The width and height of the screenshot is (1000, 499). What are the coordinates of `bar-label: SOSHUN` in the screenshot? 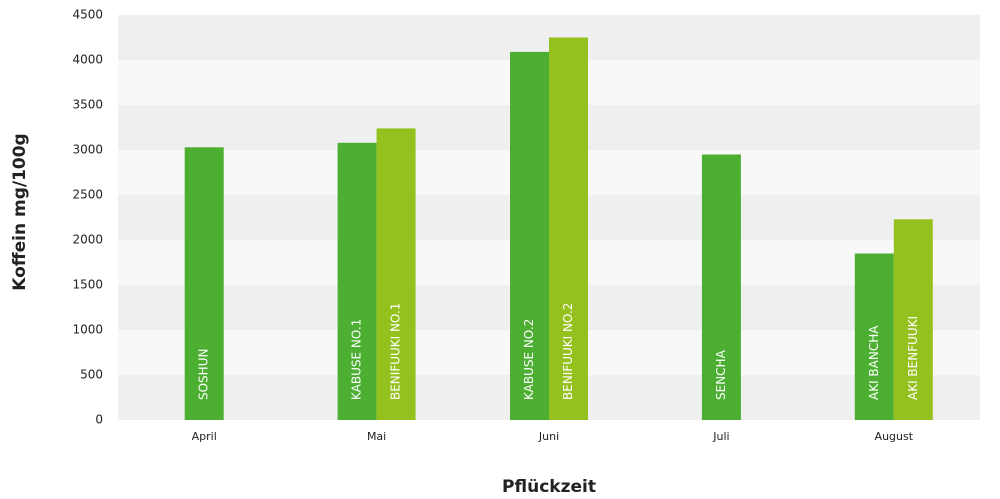 It's located at (204, 374).